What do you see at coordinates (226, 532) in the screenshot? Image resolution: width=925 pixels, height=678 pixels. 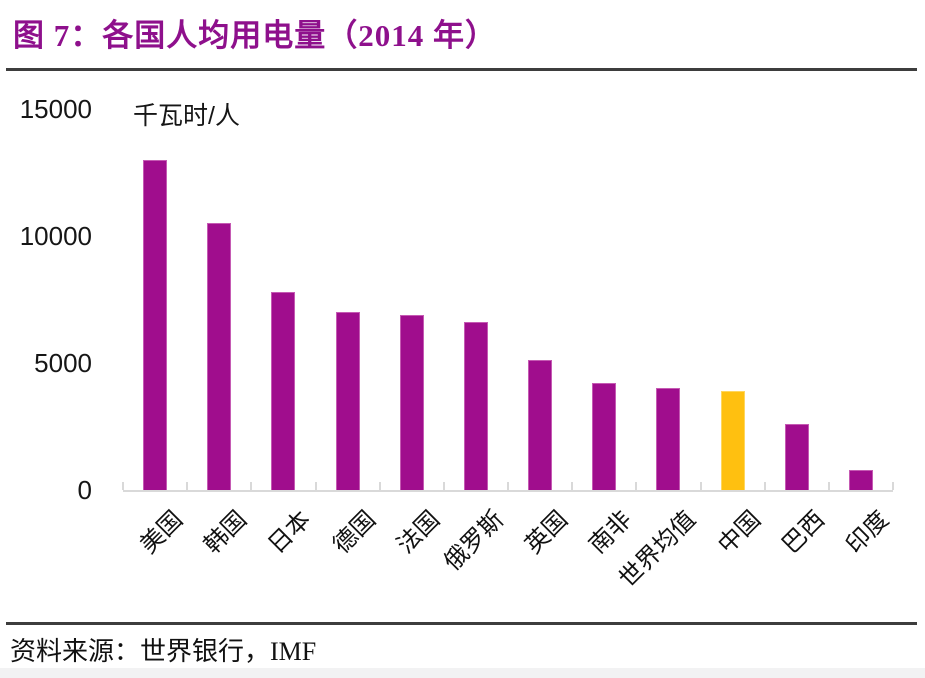 I see `x-label-韩国: 韩国` at bounding box center [226, 532].